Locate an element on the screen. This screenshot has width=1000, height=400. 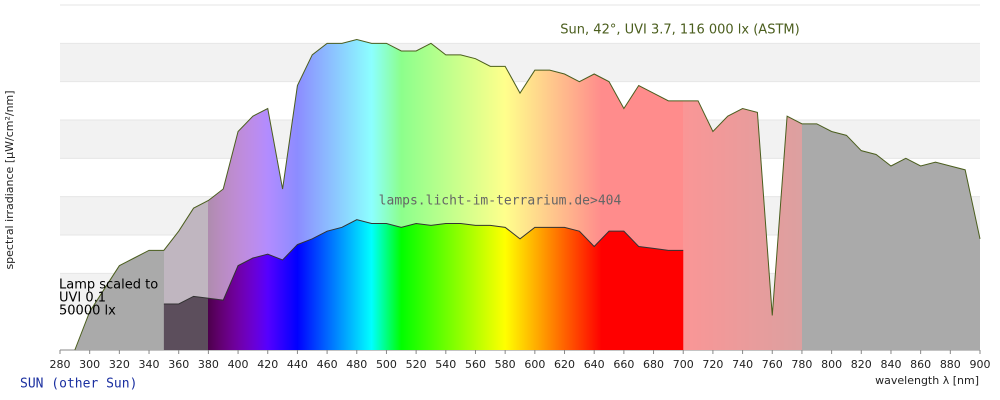
footer-link: SUN (other Sun) is located at coordinates (78, 384).